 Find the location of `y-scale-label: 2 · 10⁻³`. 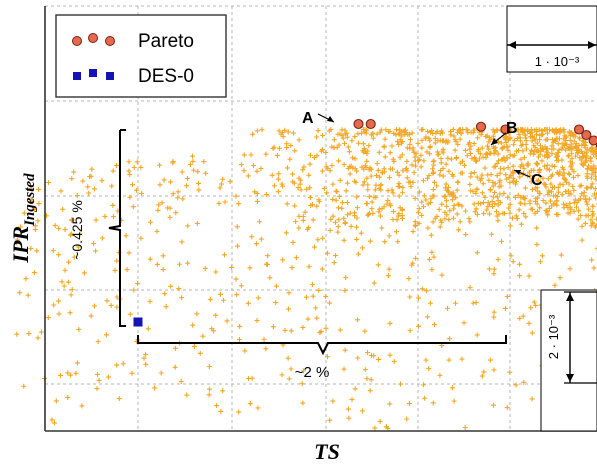

y-scale-label: 2 · 10⁻³ is located at coordinates (553, 336).